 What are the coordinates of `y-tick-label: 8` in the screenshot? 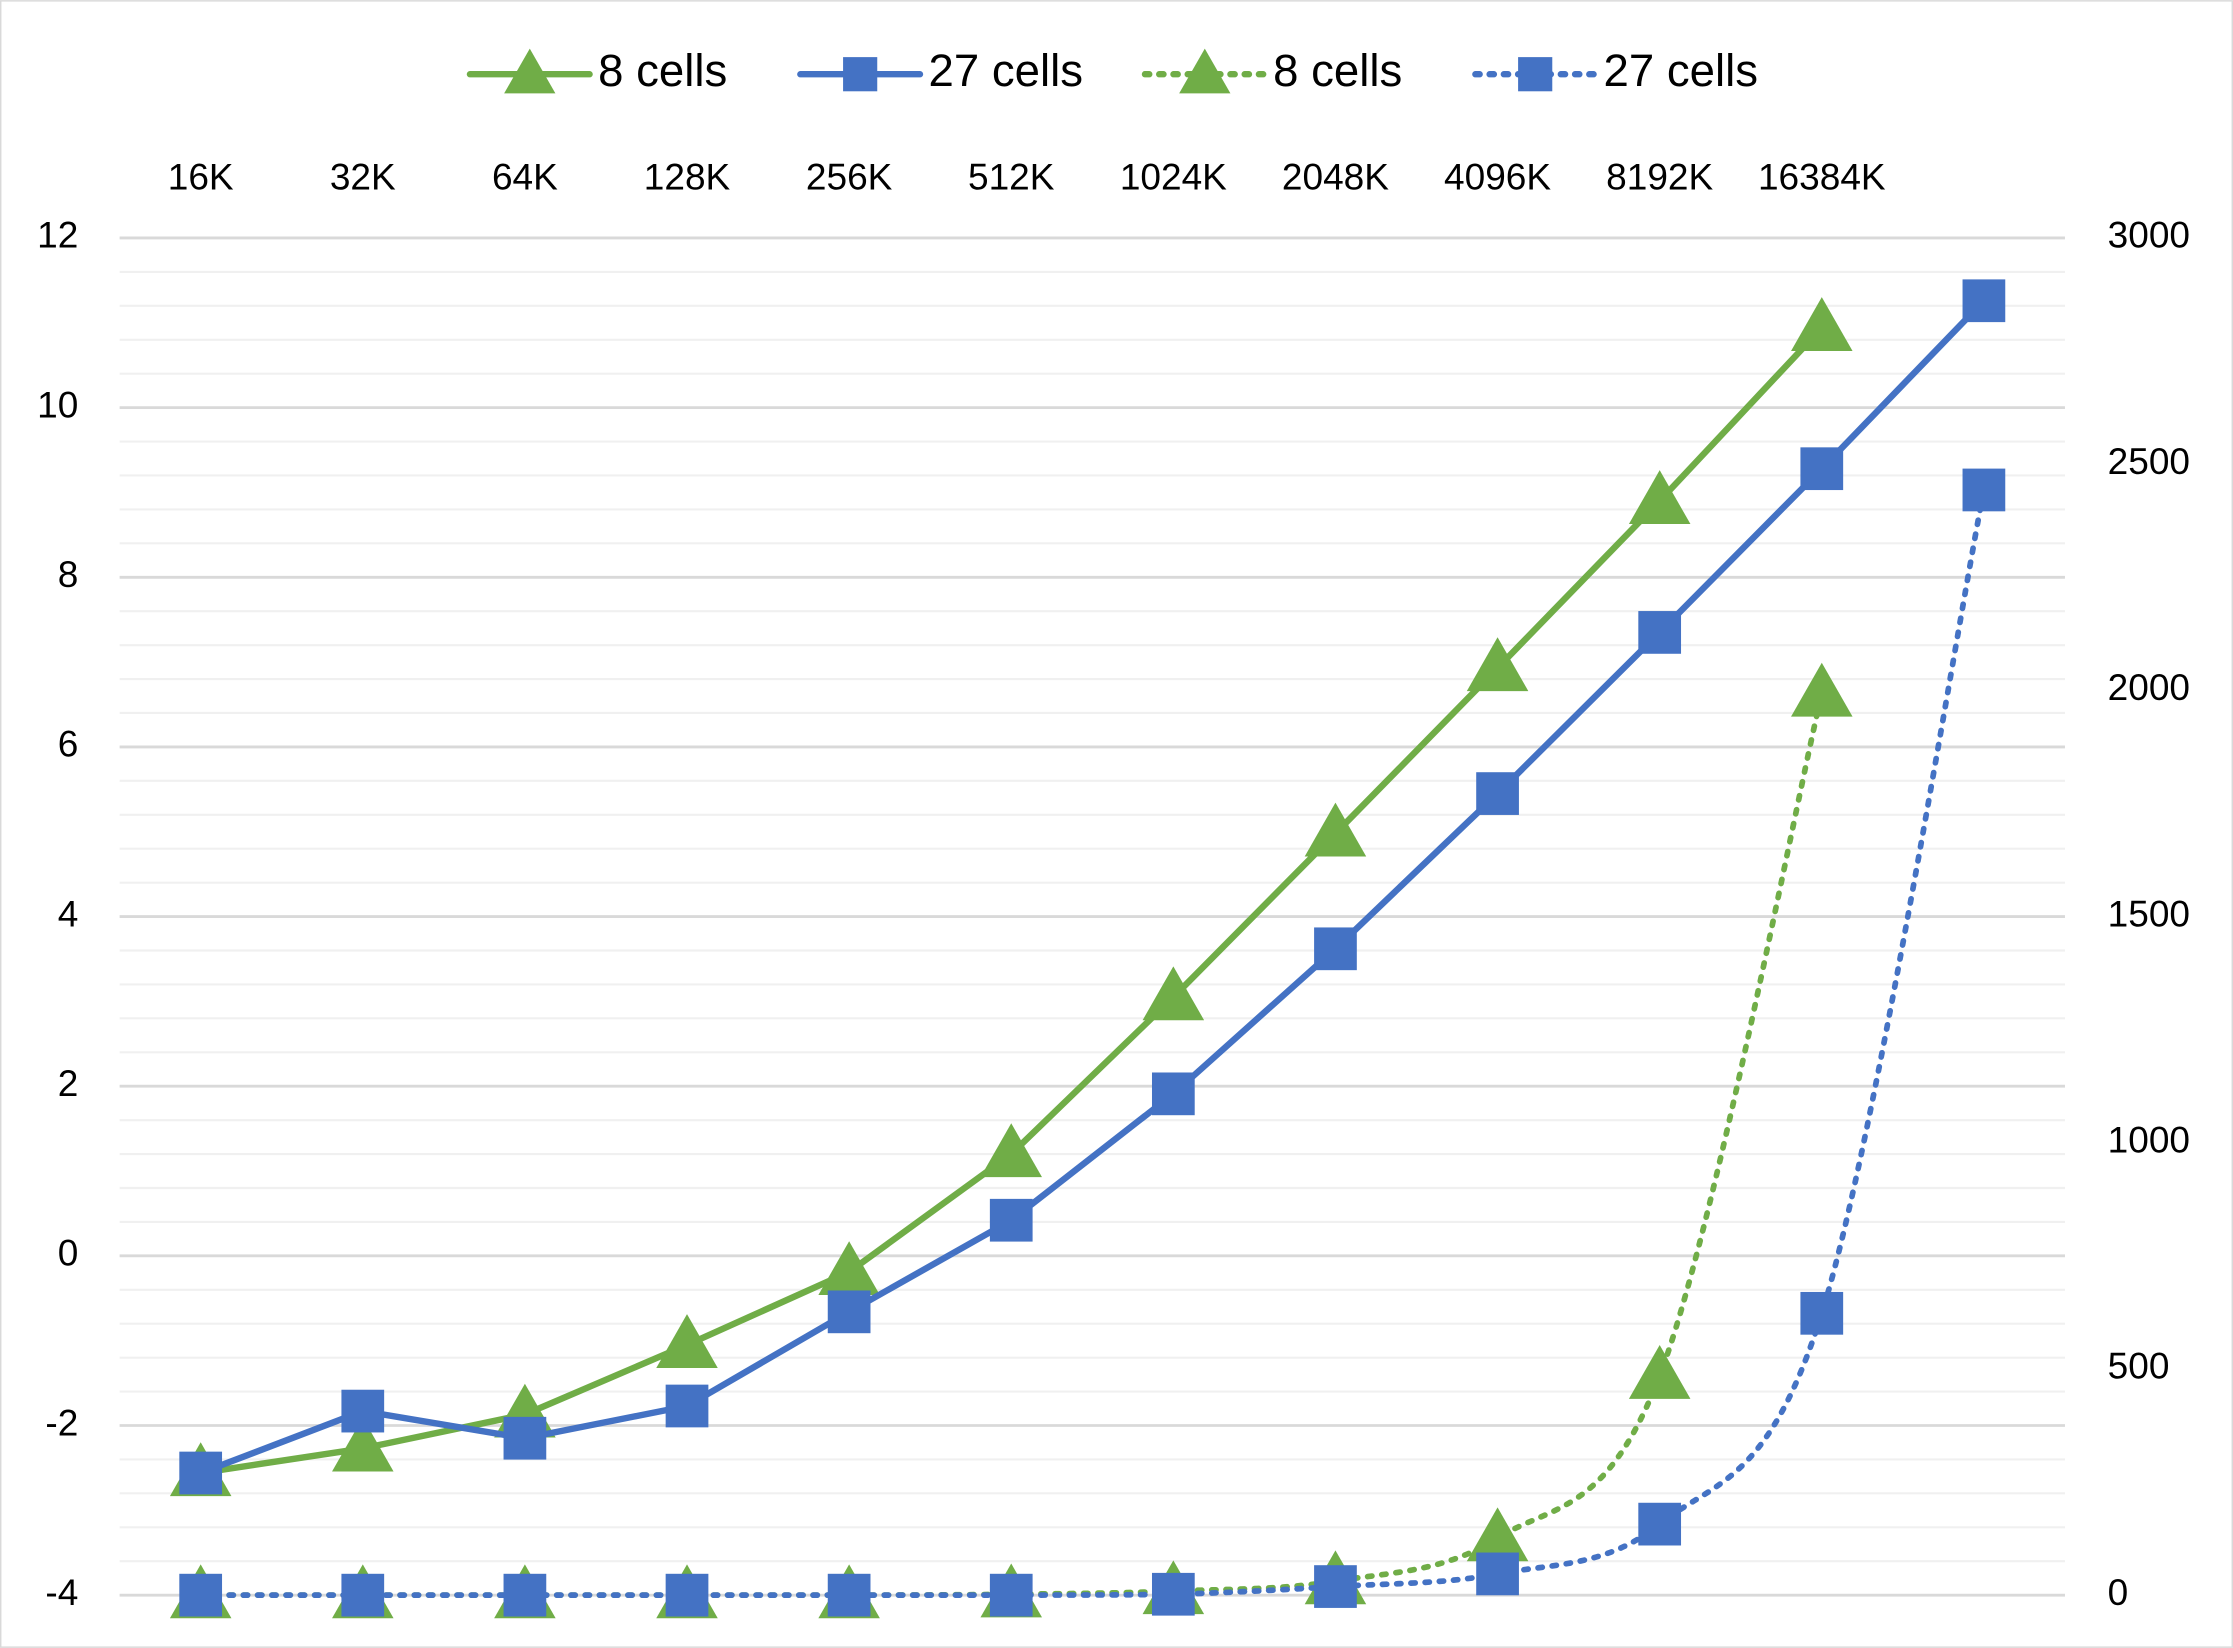 It's located at (68, 574).